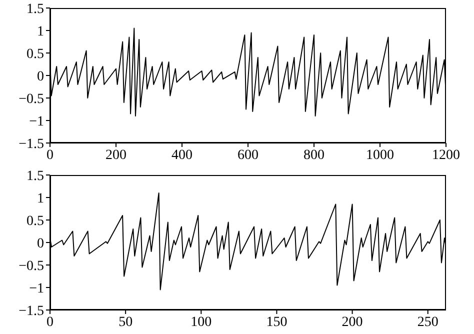 This screenshot has height=334, width=474. What do you see at coordinates (427, 322) in the screenshot?
I see `x-tick-label: 250` at bounding box center [427, 322].